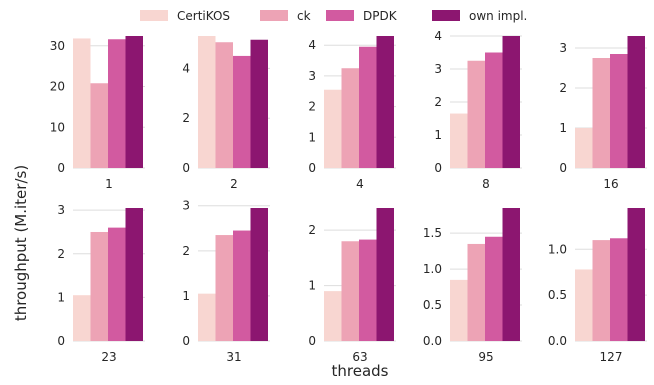 This screenshot has height=385, width=654. I want to click on y-tick-label: 20, so click(57, 87).